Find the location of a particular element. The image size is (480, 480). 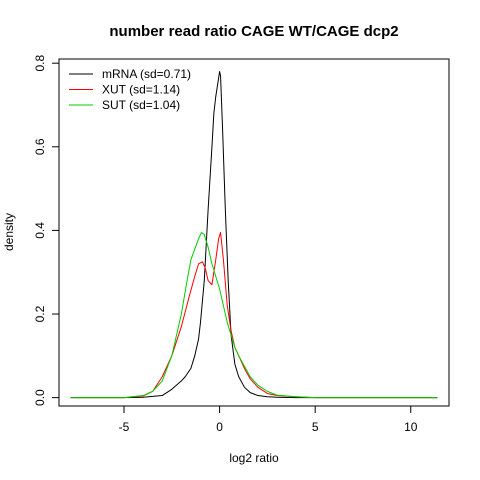

legend-label-2: SUT (sd=1.04) is located at coordinates (141, 105).